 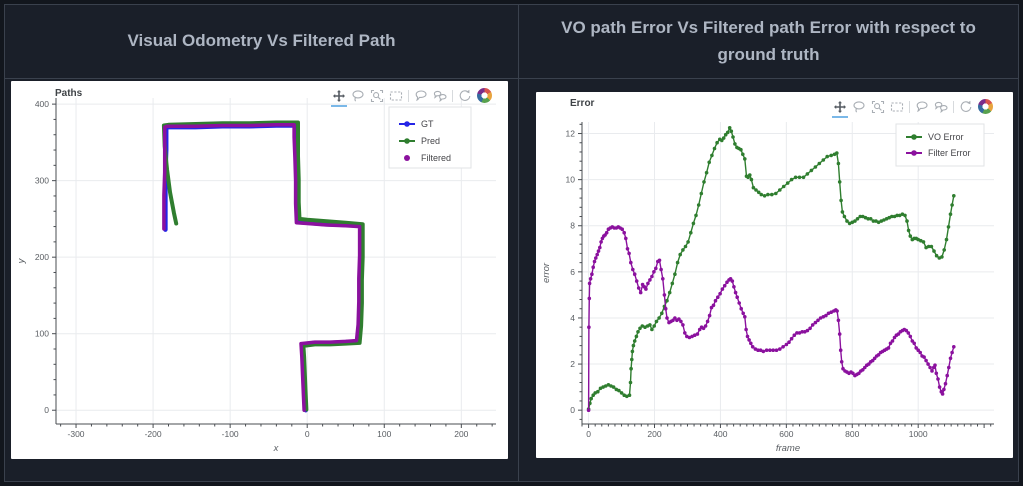 I want to click on svg-text: 1000, so click(x=918, y=434).